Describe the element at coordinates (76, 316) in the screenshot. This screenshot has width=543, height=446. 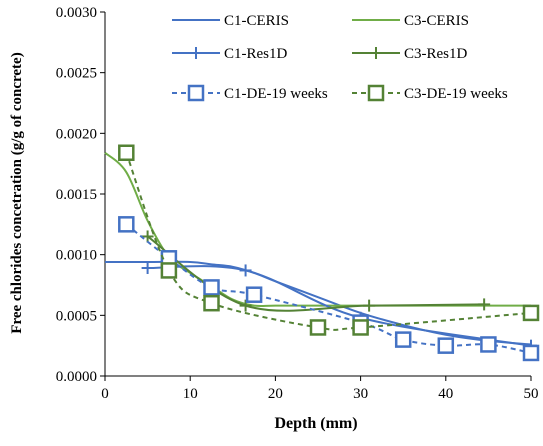
I see `y-tick-label: 0.0005` at that location.